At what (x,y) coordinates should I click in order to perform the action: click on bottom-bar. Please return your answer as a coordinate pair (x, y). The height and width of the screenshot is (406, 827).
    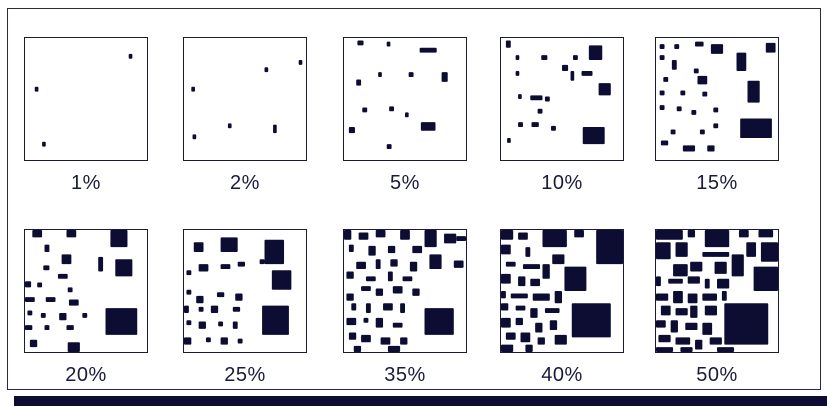
    Looking at the image, I should click on (420, 401).